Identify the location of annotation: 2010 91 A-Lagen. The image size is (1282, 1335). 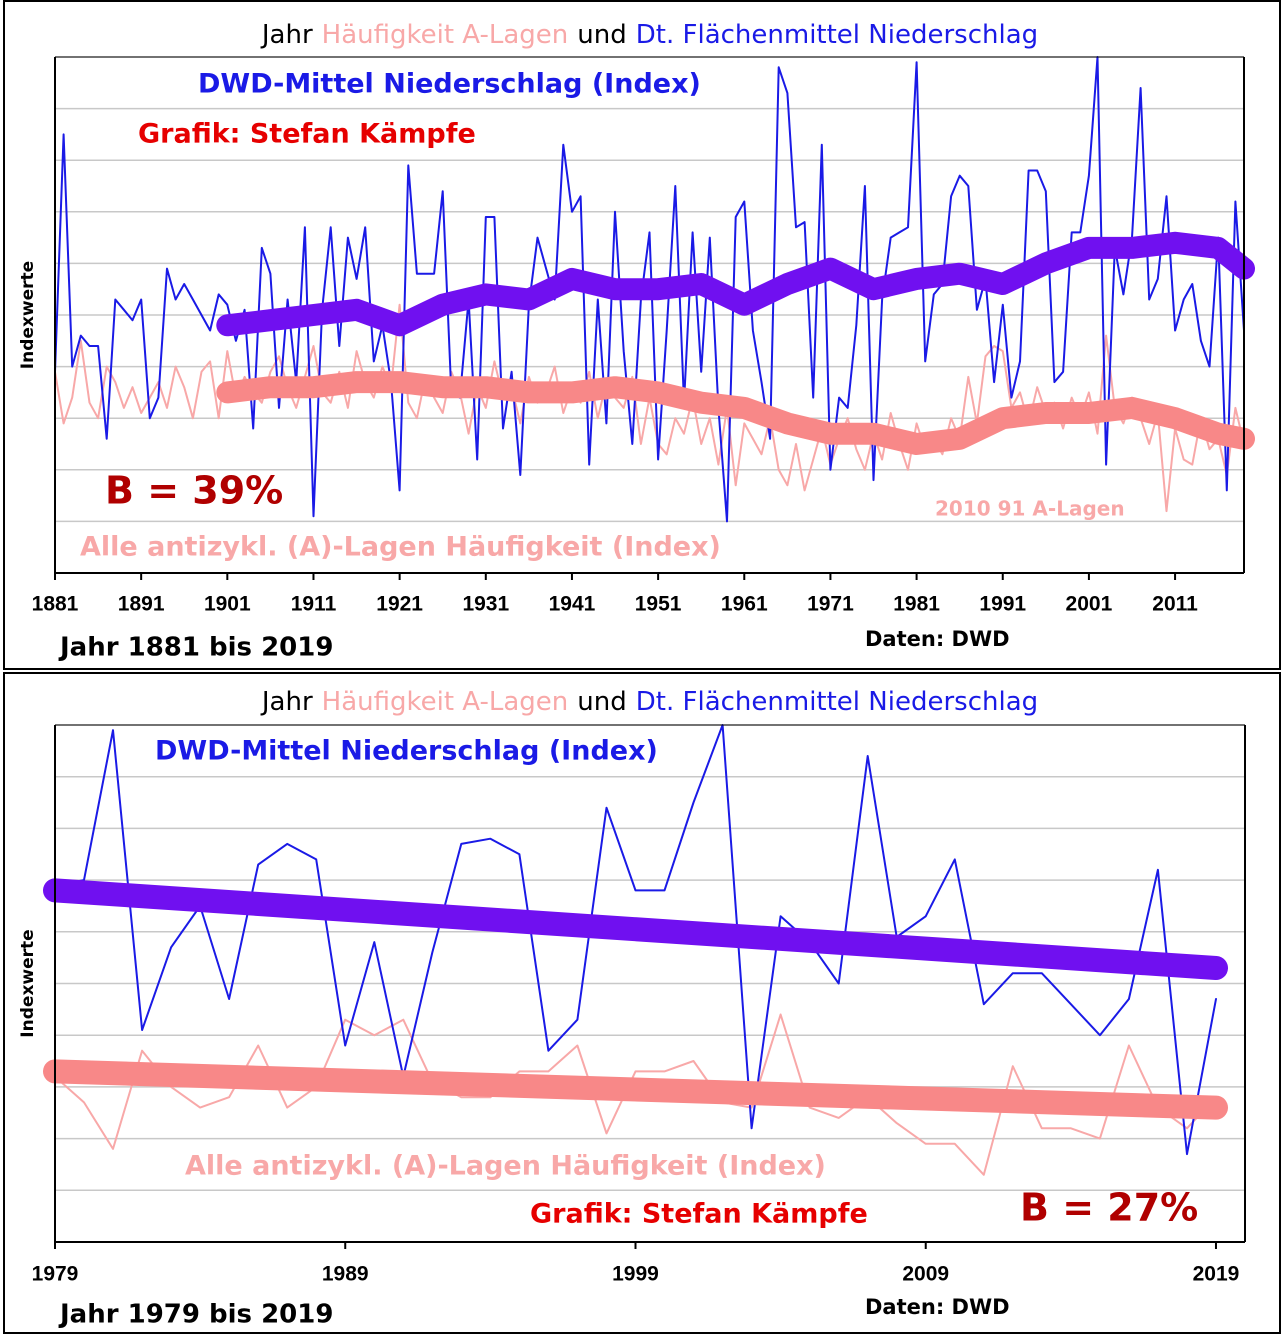
(1030, 509).